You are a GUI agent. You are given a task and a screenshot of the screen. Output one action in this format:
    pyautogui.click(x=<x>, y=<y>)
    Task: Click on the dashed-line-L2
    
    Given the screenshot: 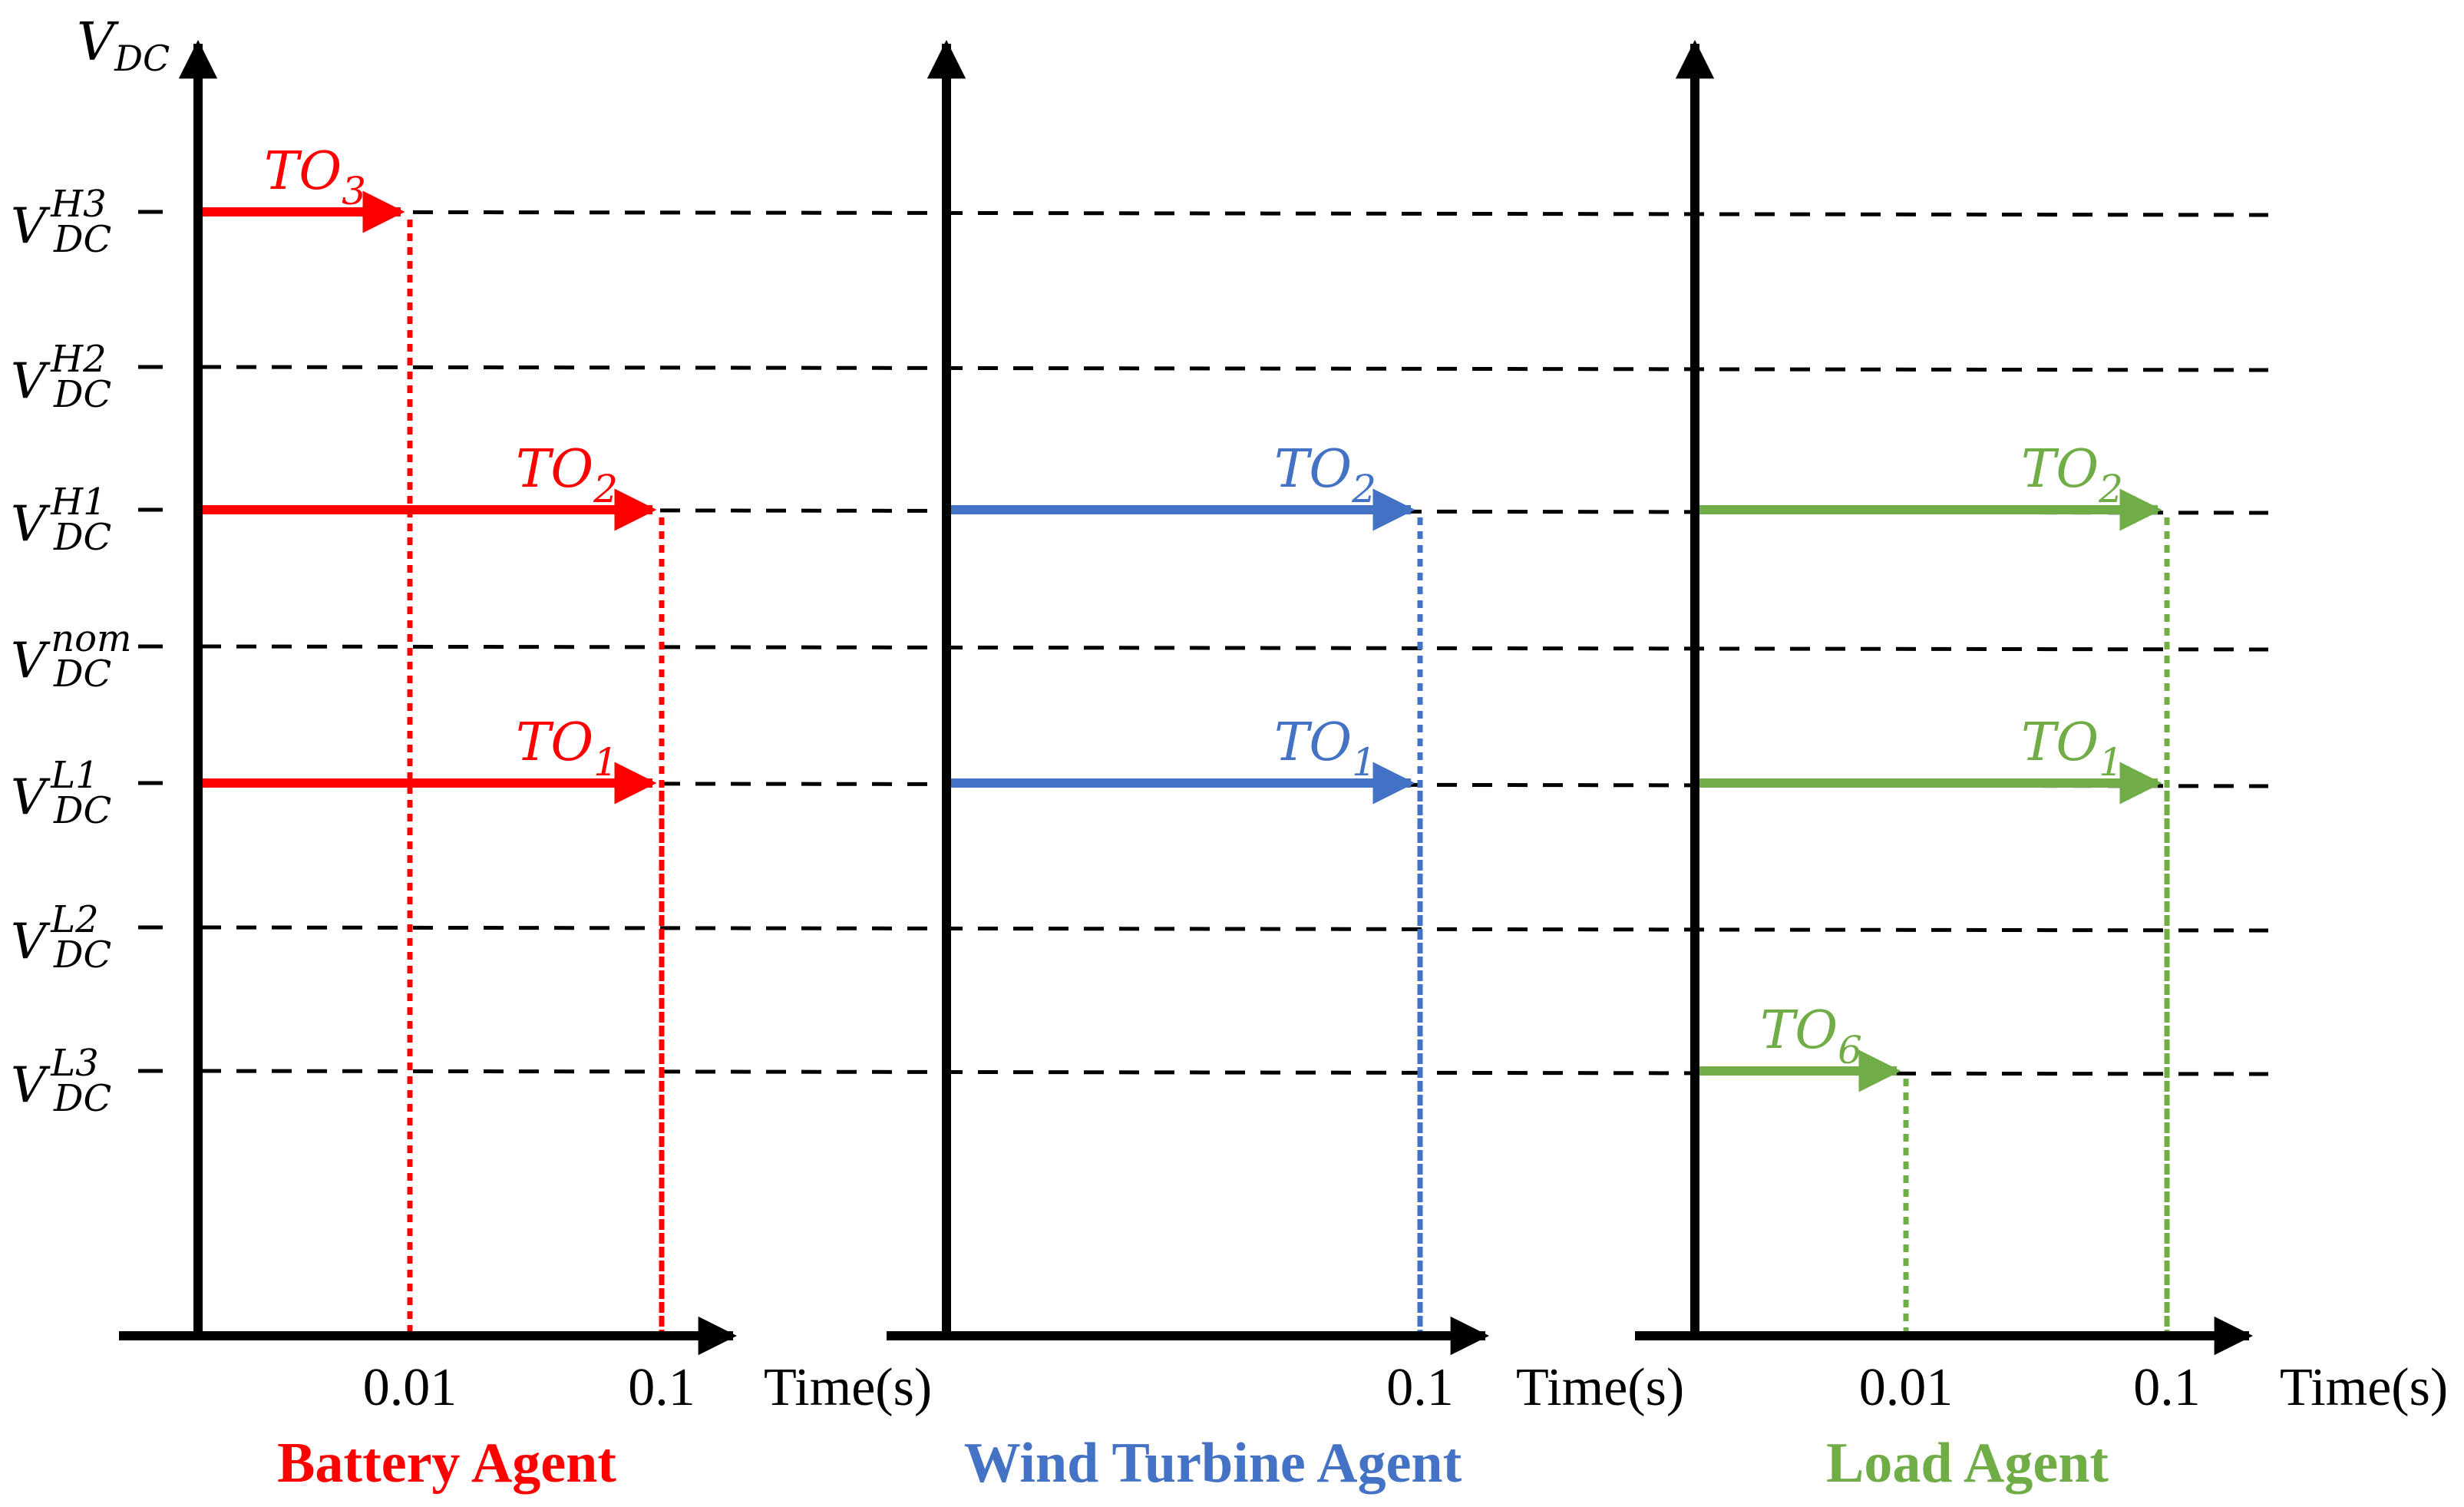 What is the action you would take?
    pyautogui.click(x=1234, y=929)
    